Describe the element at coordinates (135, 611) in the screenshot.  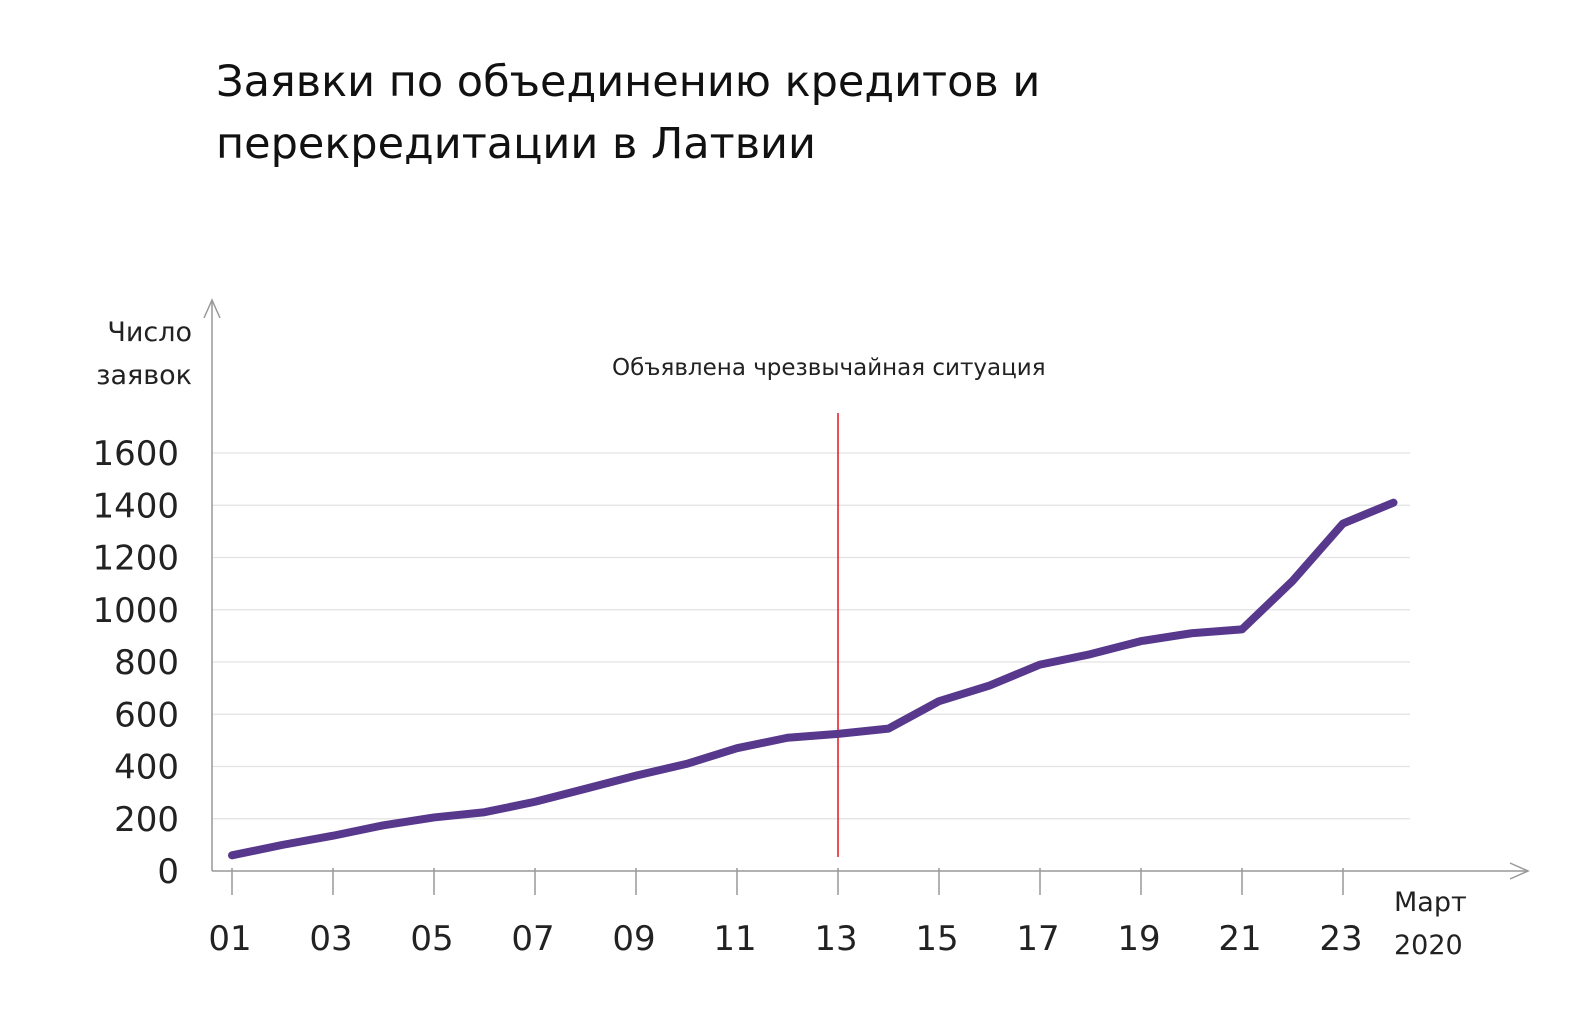
I see `y-tick-label-1000: 1000` at that location.